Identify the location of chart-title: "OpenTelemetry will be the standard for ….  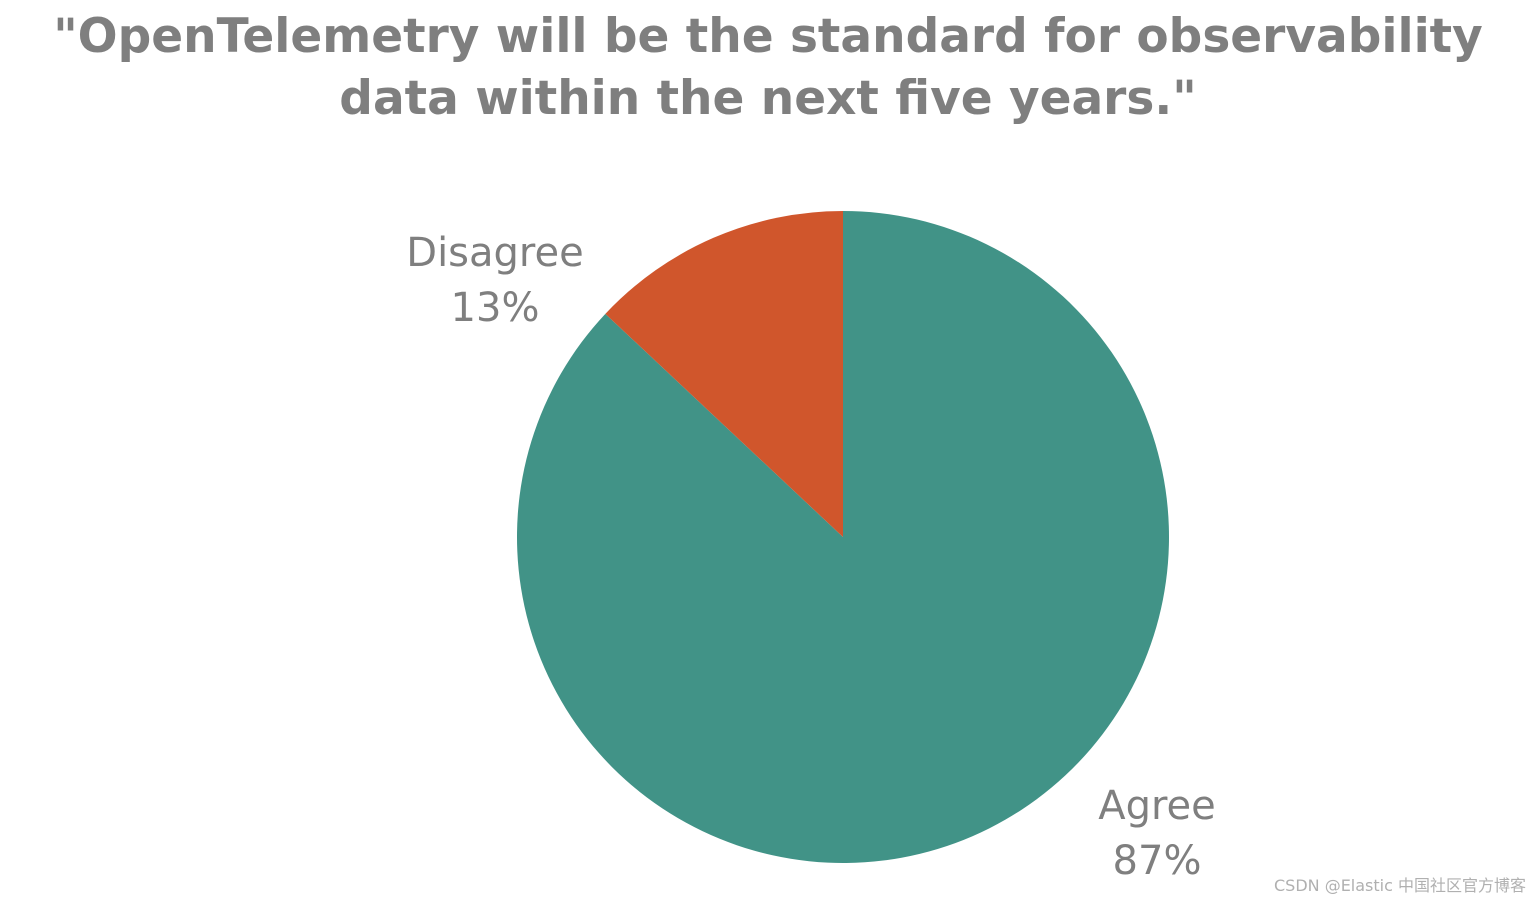
(768, 67).